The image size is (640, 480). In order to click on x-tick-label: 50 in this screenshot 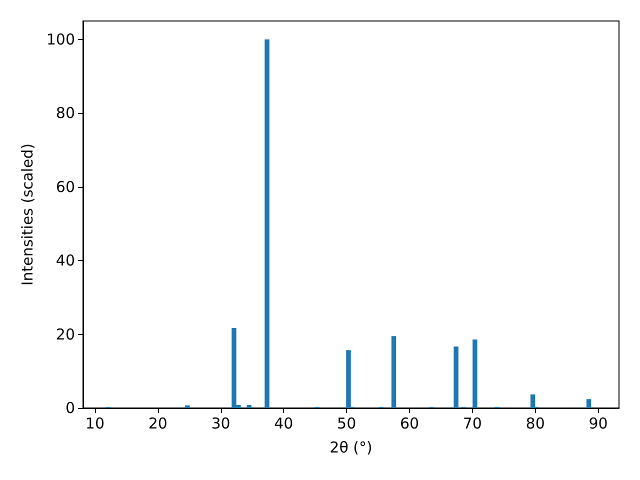, I will do `click(346, 423)`.